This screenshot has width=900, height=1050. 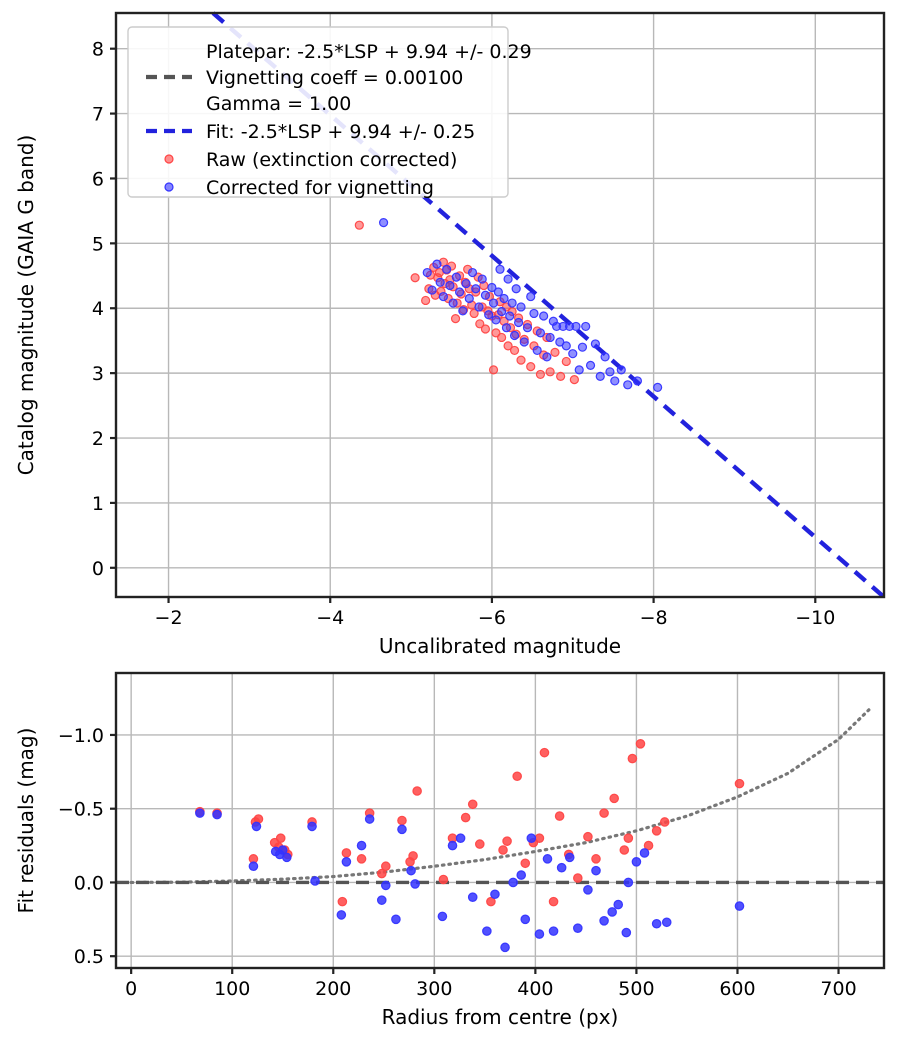 What do you see at coordinates (331, 160) in the screenshot?
I see `legend-entry-label: Raw (extinction corrected)` at bounding box center [331, 160].